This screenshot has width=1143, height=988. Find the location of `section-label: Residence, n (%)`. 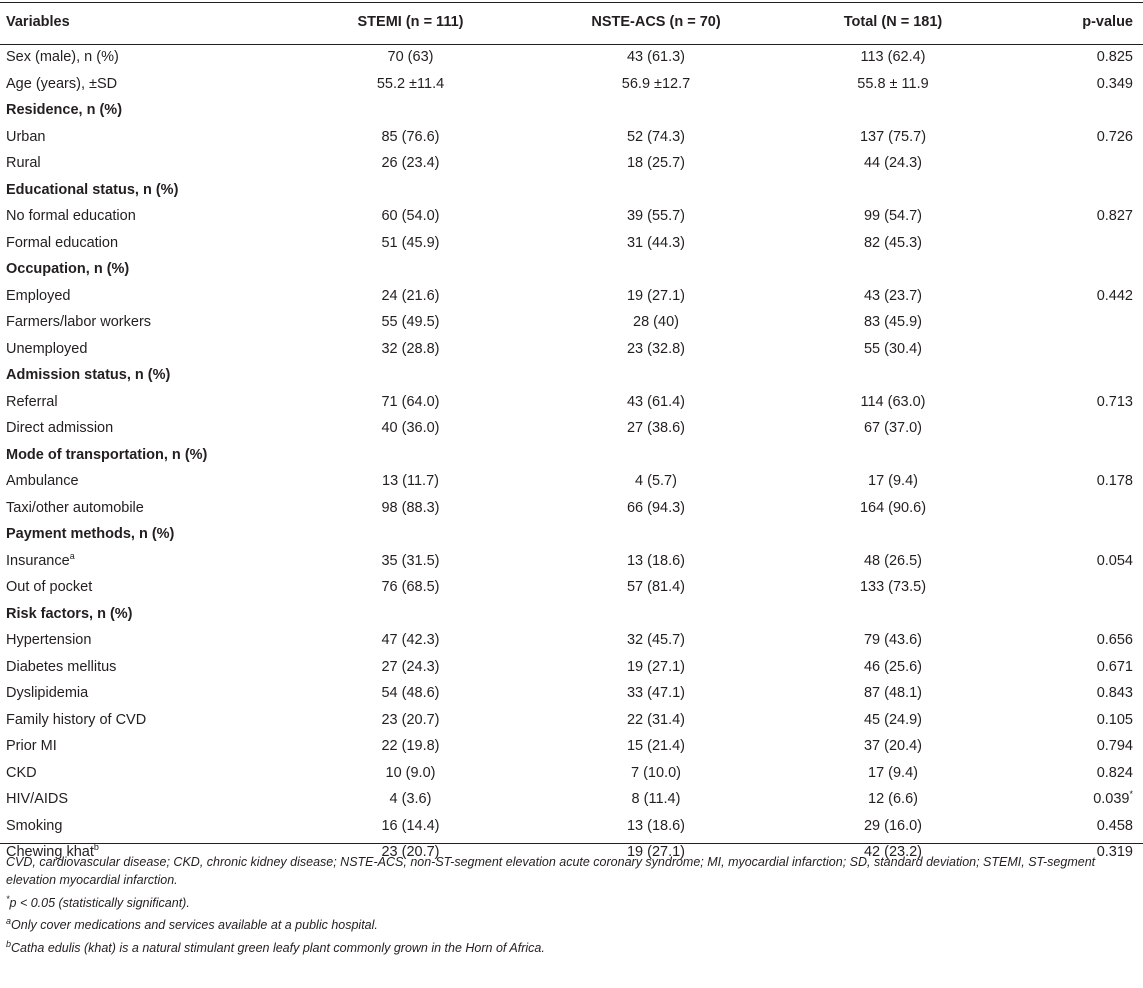

section-label: Residence, n (%) is located at coordinates (64, 110).